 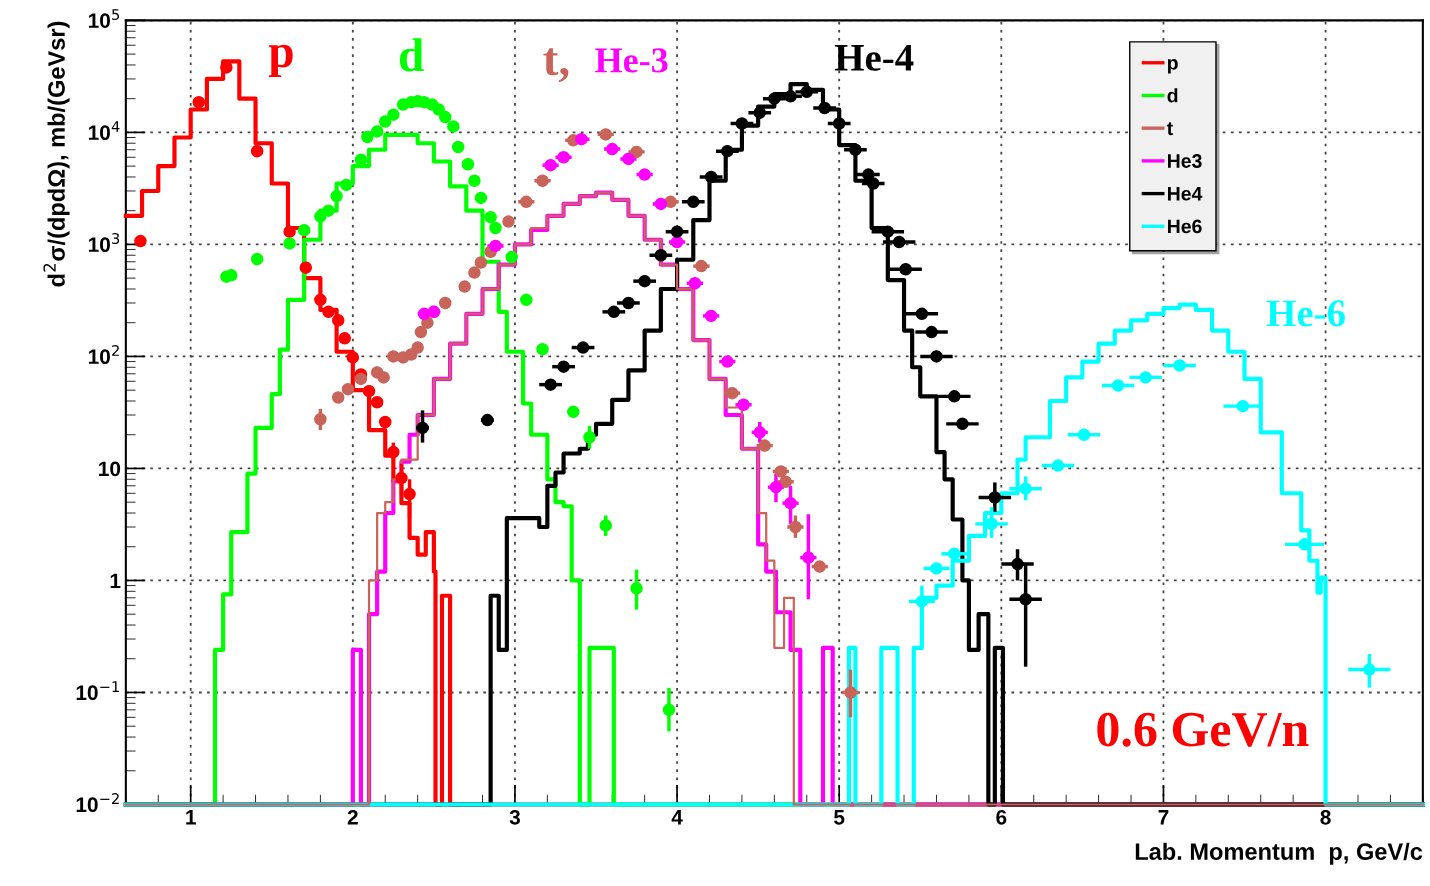 I want to click on x-tick-label: 6, so click(x=1001, y=817).